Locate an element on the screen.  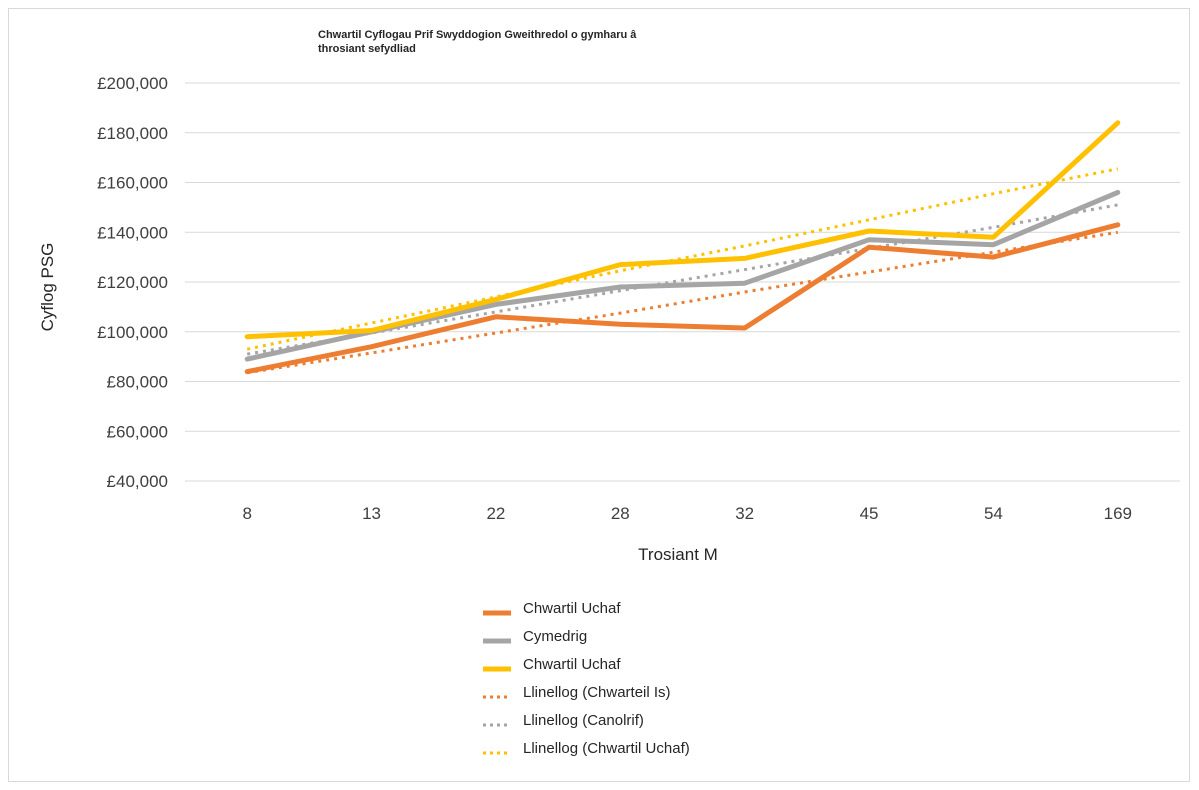
x-tick-label: 28 is located at coordinates (620, 513).